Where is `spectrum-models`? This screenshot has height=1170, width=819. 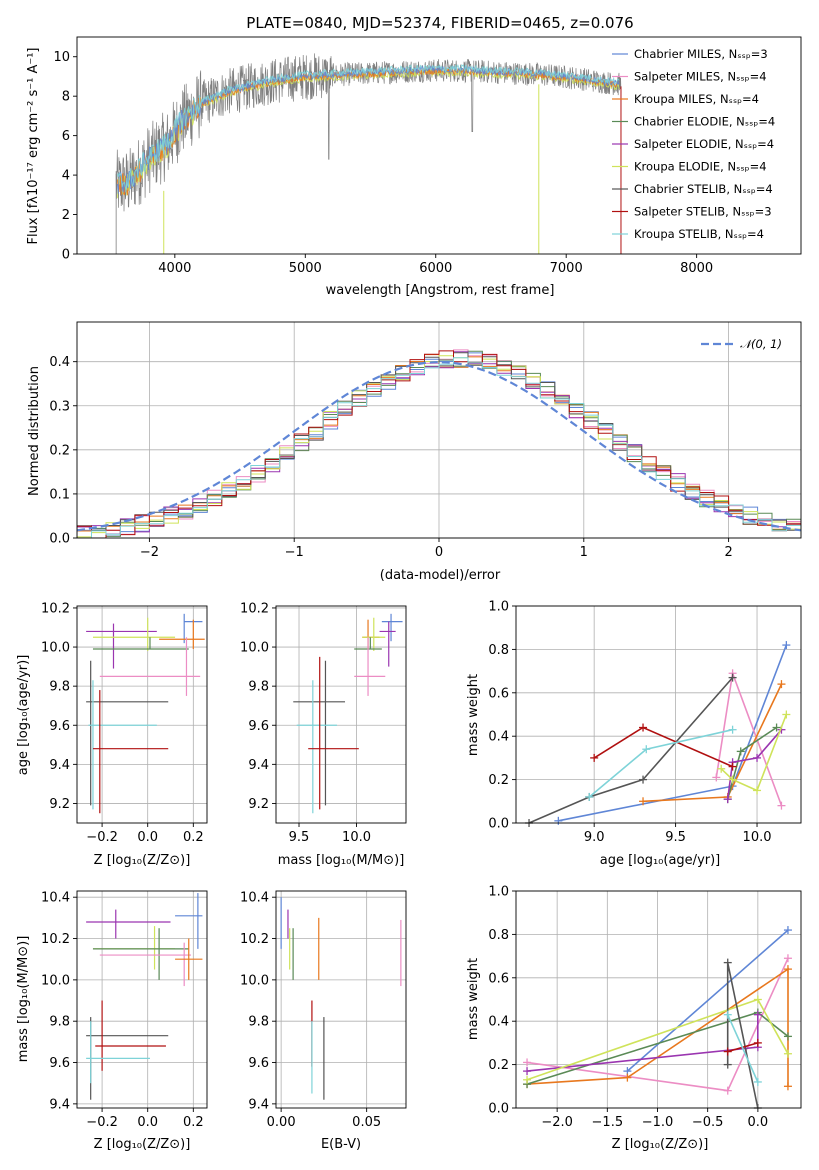
spectrum-models is located at coordinates (368, 131).